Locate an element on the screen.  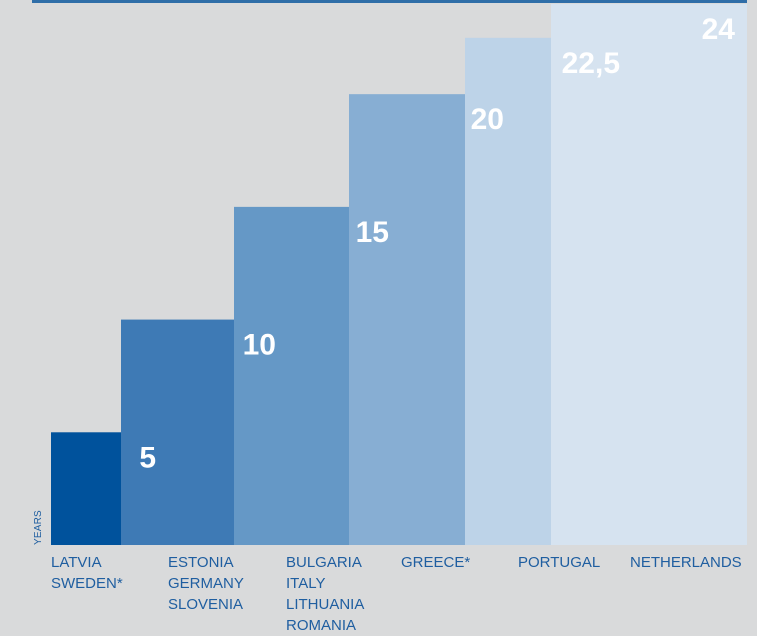
x-tick-label: GREECE* is located at coordinates (435, 562).